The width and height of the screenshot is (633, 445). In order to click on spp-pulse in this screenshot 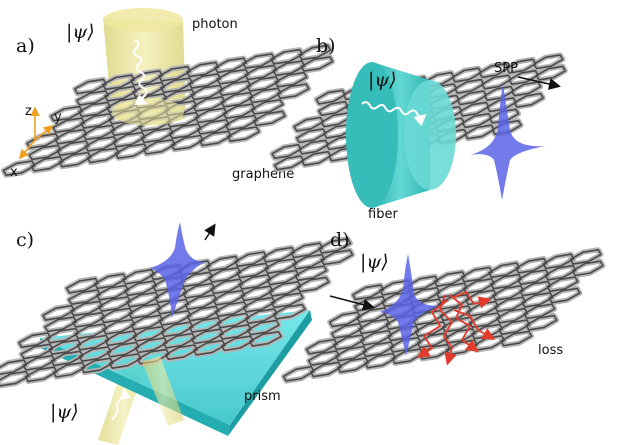, I will do `click(507, 142)`.